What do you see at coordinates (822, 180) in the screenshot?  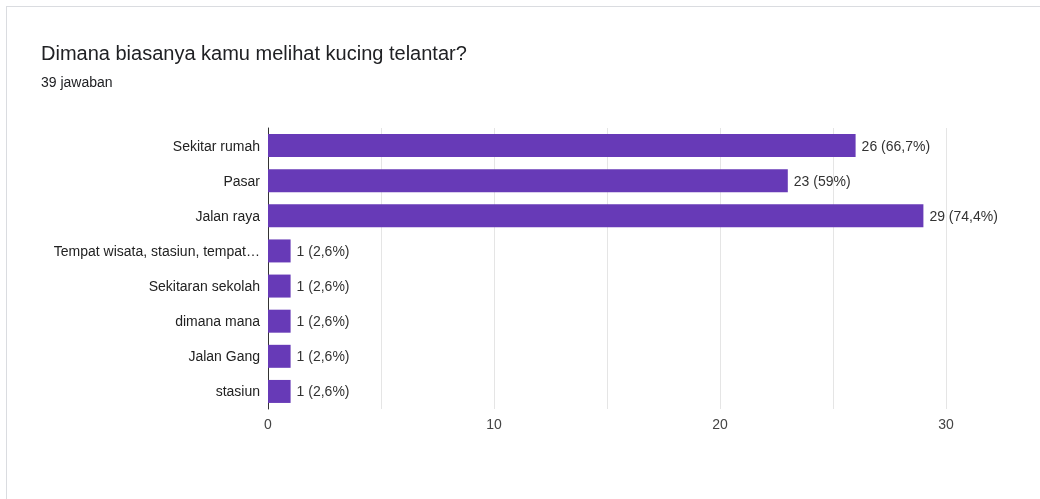 I see `data-label: 23 (59%)` at bounding box center [822, 180].